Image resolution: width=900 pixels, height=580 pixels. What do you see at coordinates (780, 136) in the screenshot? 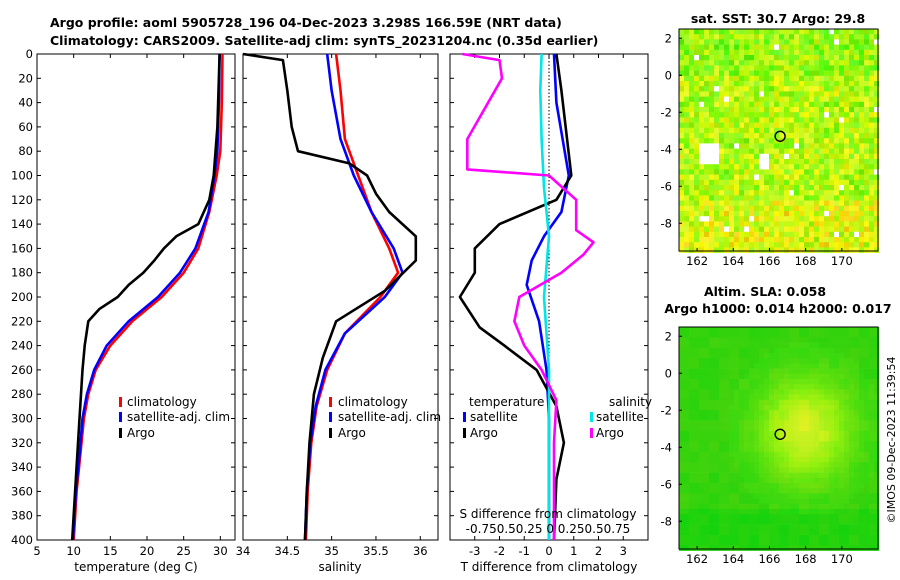
I see `argo-position-marker` at bounding box center [780, 136].